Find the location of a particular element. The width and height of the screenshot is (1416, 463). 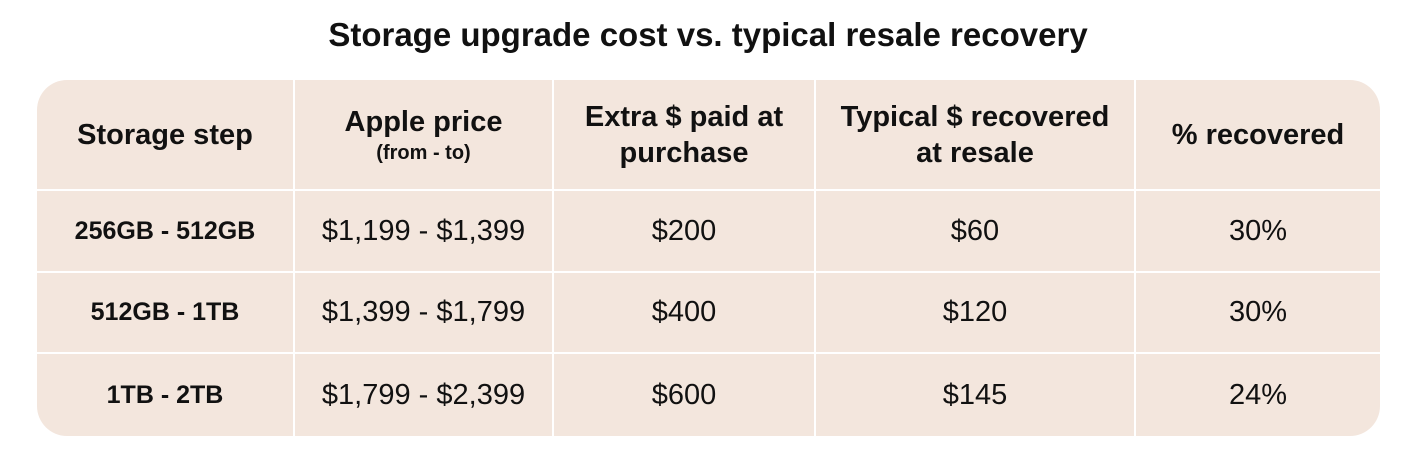

header-label: Extra $ paid at purchase is located at coordinates (684, 134).